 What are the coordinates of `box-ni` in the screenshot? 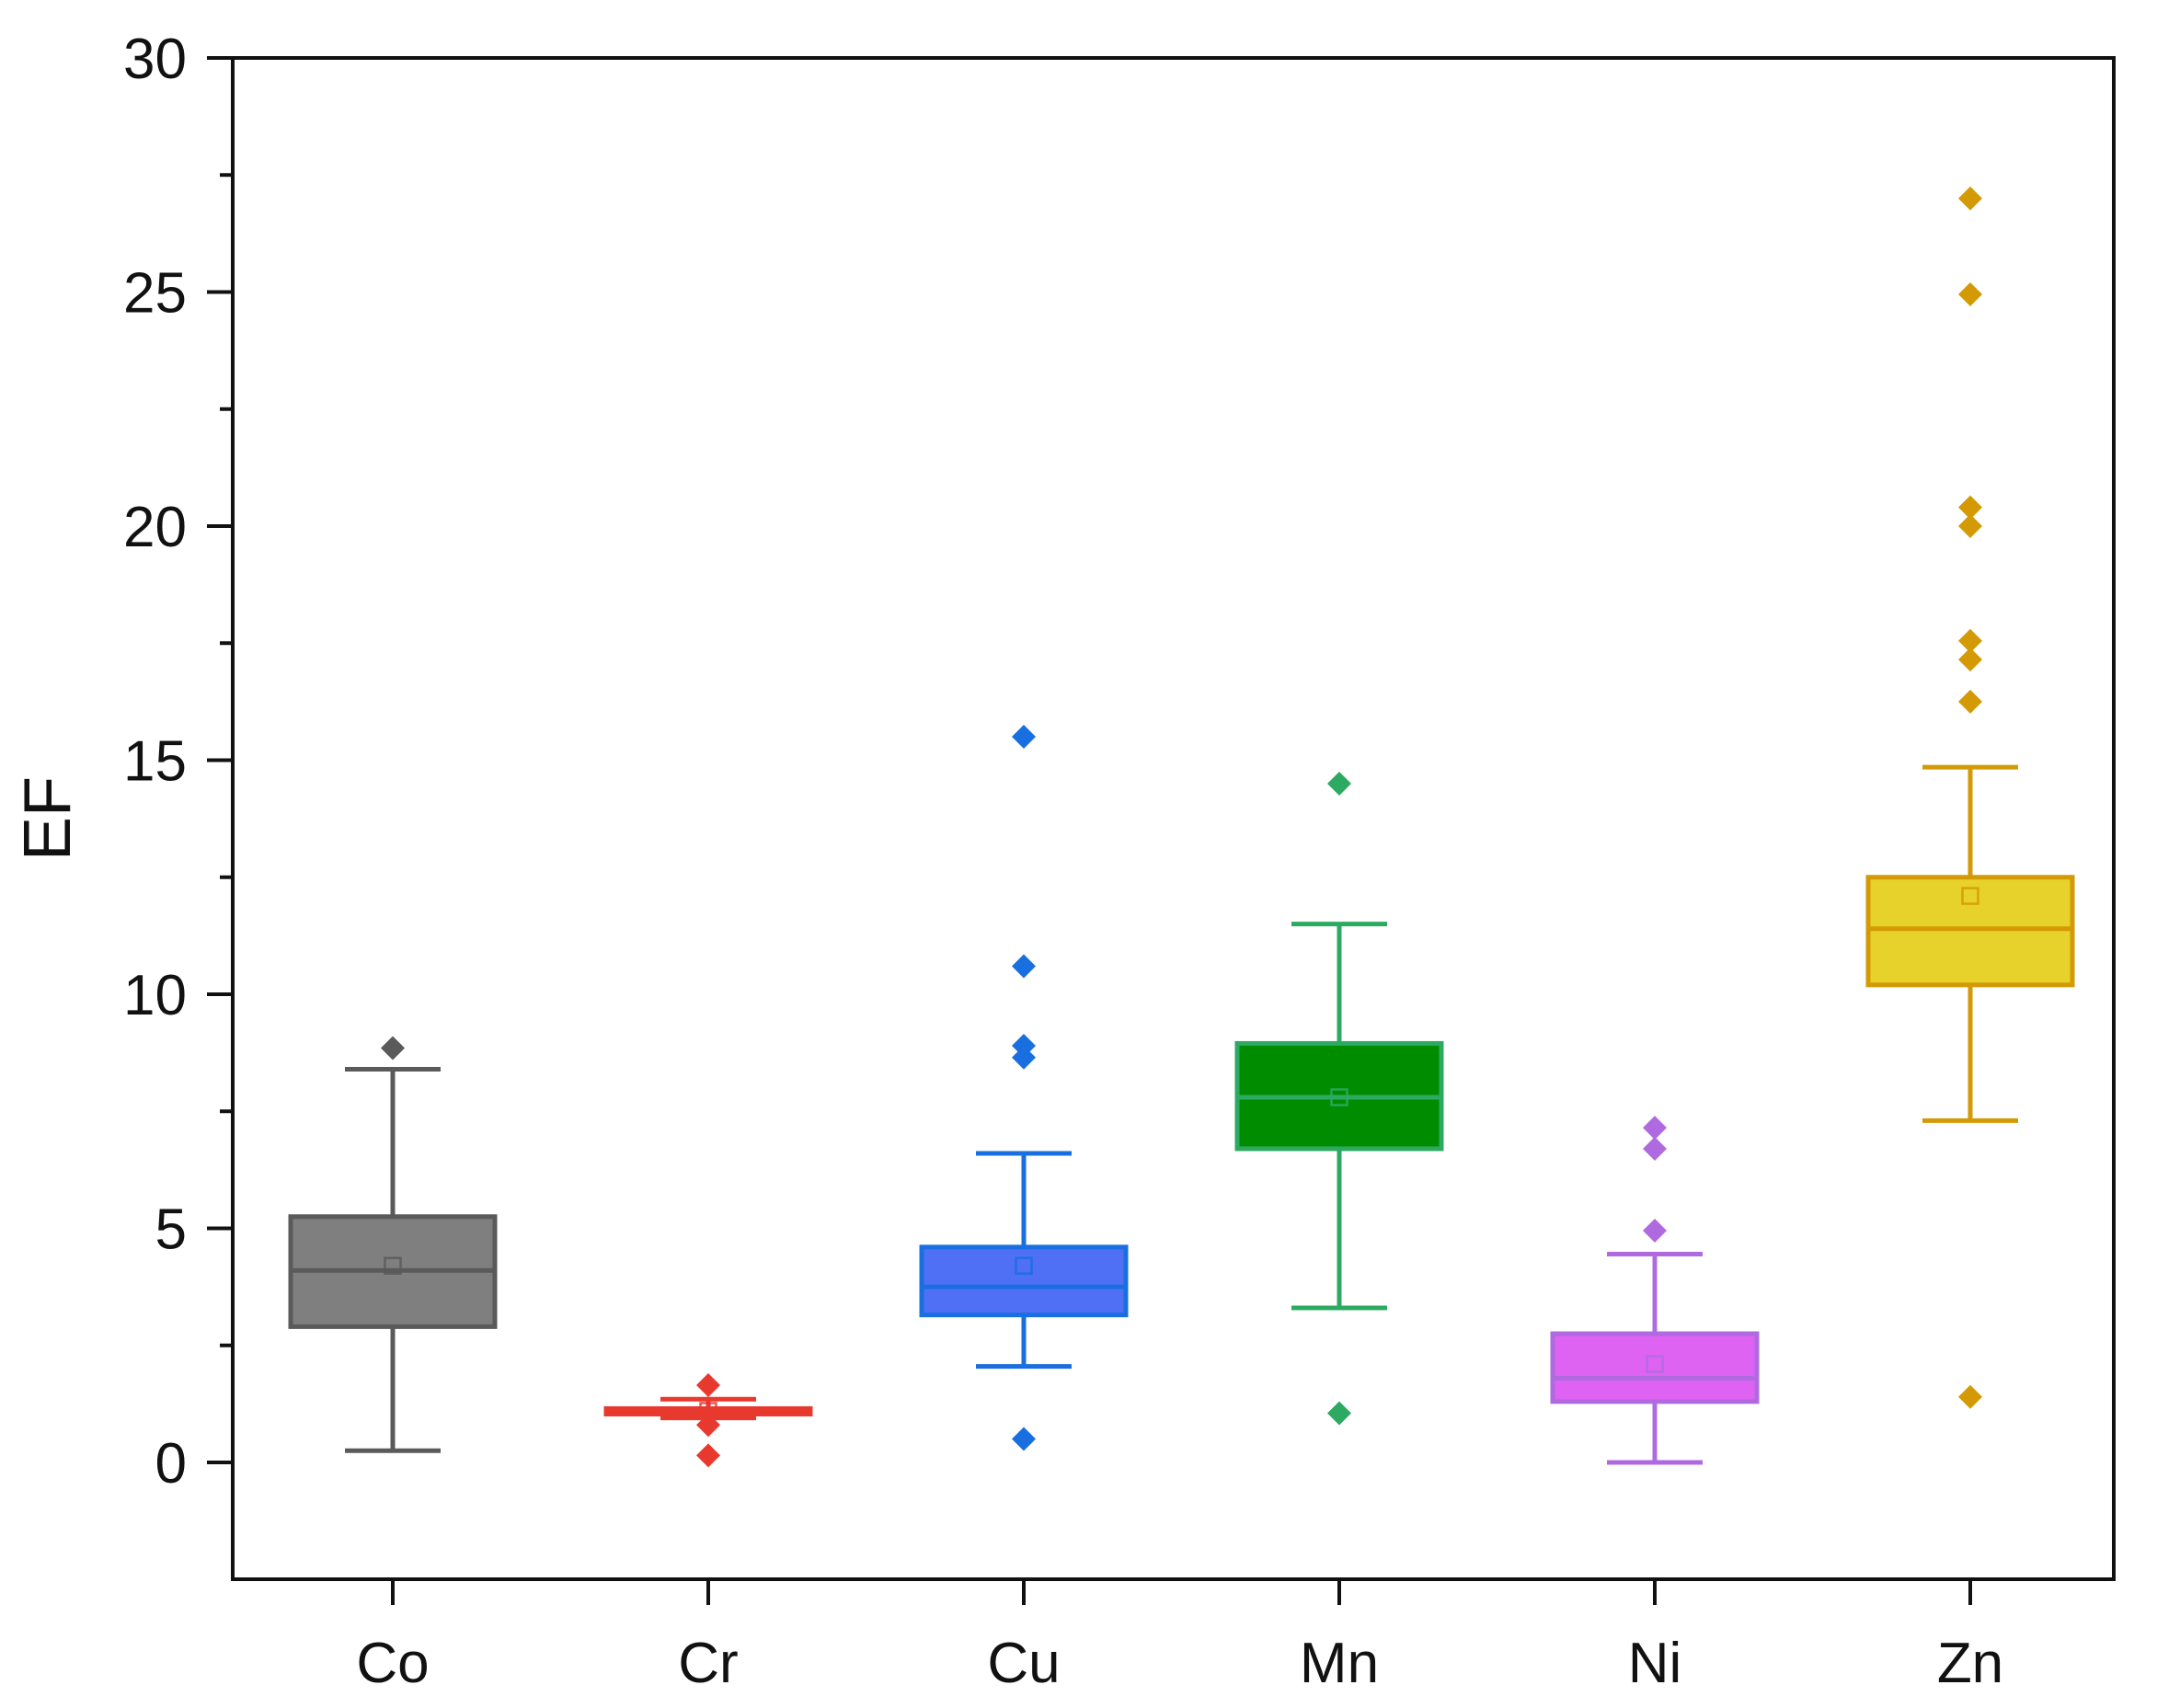 It's located at (1655, 1367).